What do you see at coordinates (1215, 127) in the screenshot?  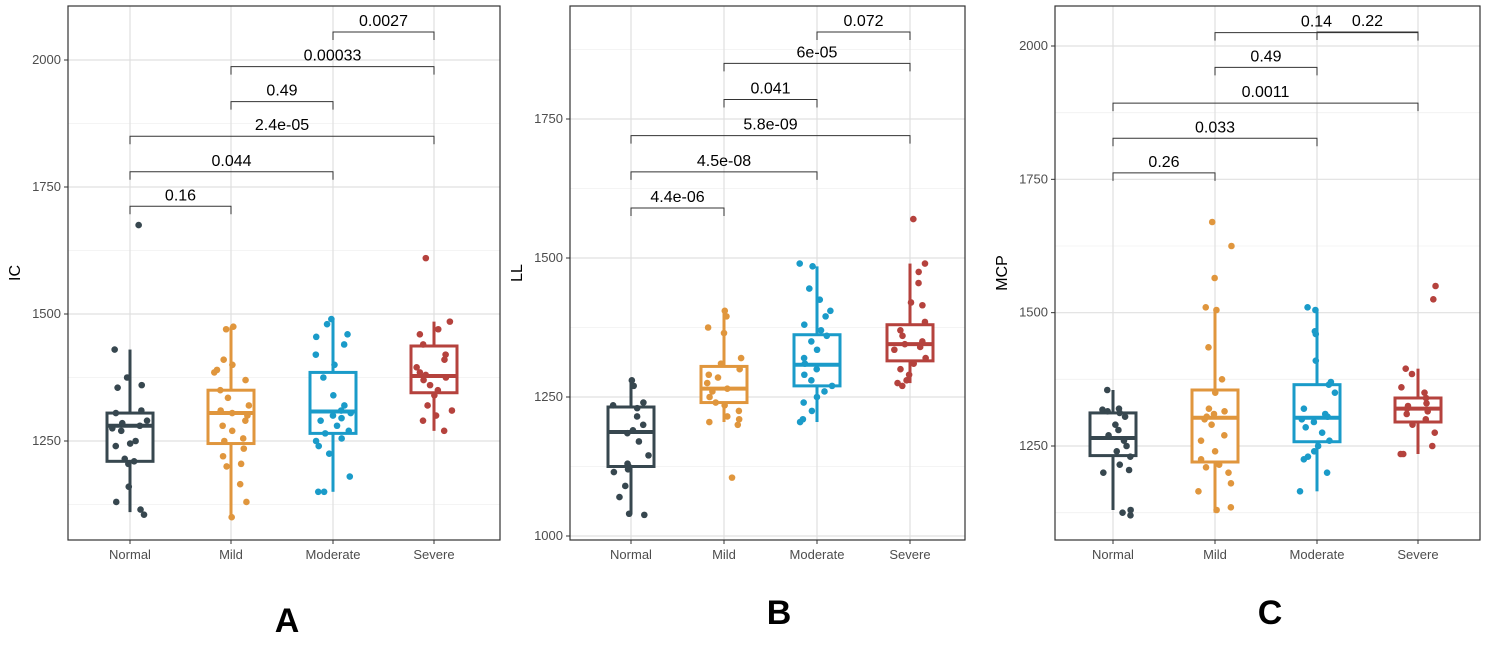 I see `p-value-label: 0.033` at bounding box center [1215, 127].